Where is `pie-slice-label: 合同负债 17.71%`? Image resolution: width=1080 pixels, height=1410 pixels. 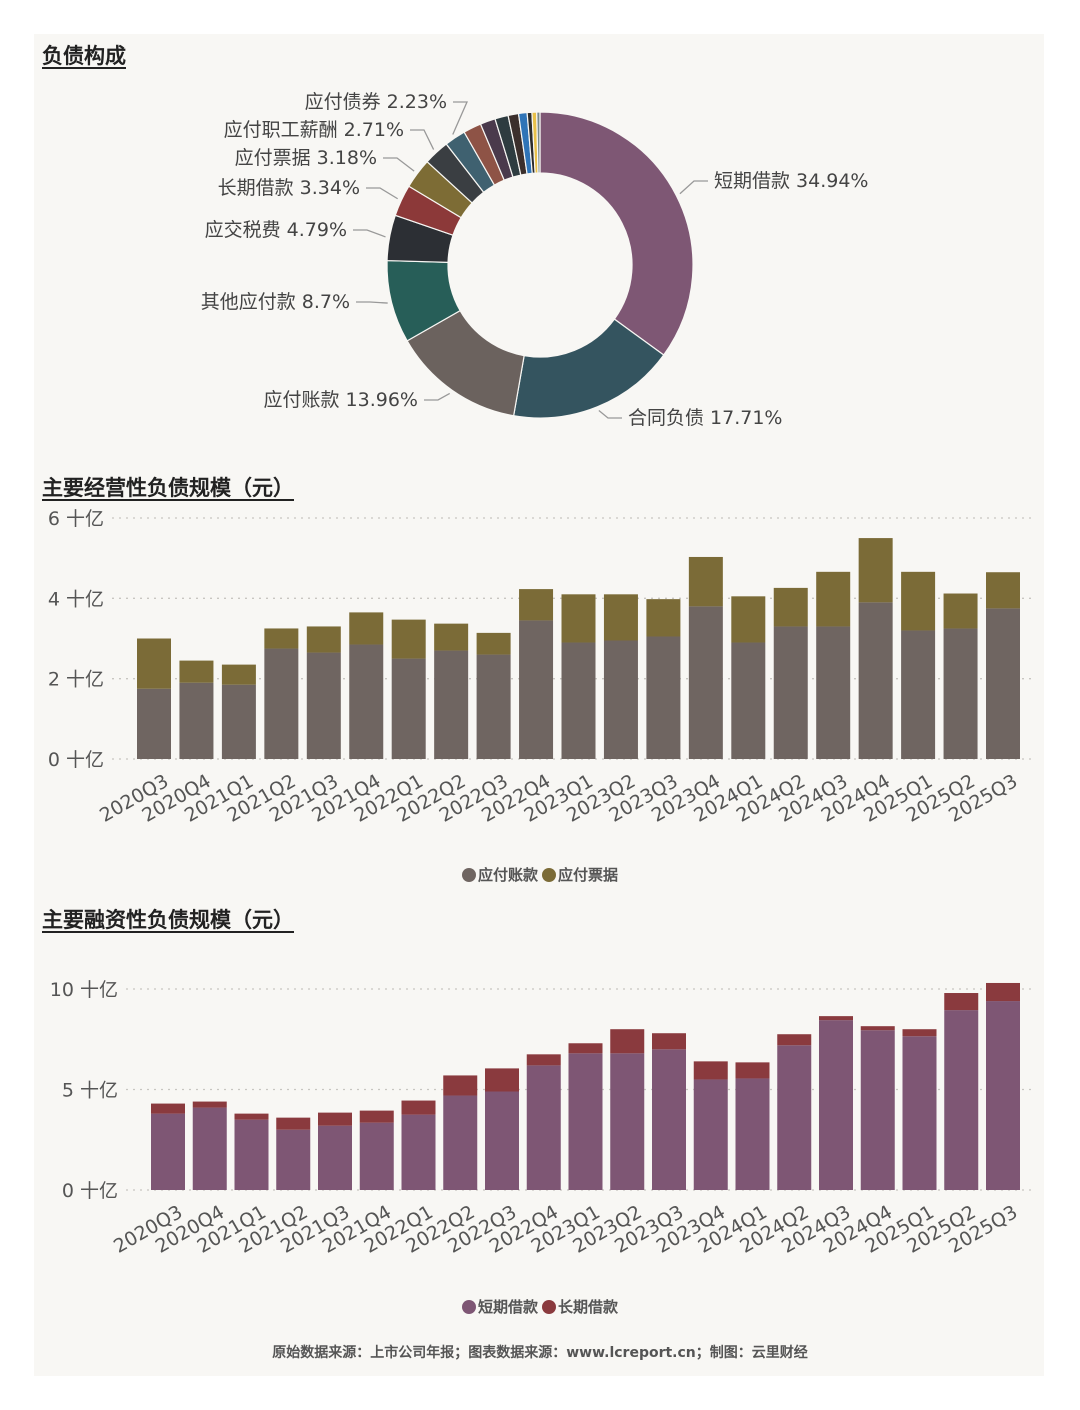 pie-slice-label: 合同负债 17.71% is located at coordinates (705, 418).